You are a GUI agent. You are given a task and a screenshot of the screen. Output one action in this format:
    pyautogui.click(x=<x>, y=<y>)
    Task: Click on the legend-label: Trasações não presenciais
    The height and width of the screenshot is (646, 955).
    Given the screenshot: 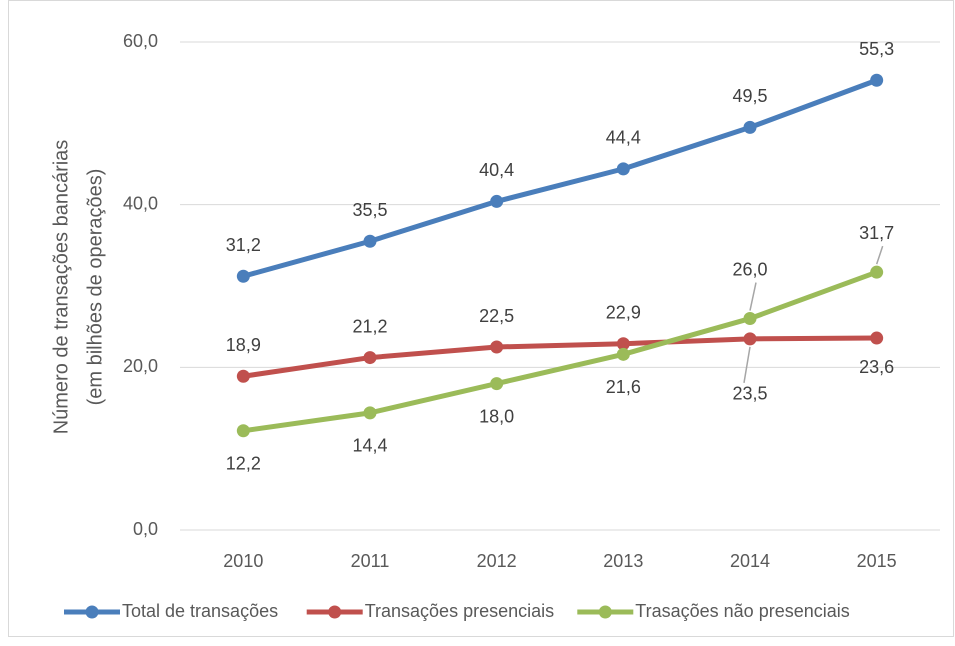 What is the action you would take?
    pyautogui.click(x=742, y=611)
    